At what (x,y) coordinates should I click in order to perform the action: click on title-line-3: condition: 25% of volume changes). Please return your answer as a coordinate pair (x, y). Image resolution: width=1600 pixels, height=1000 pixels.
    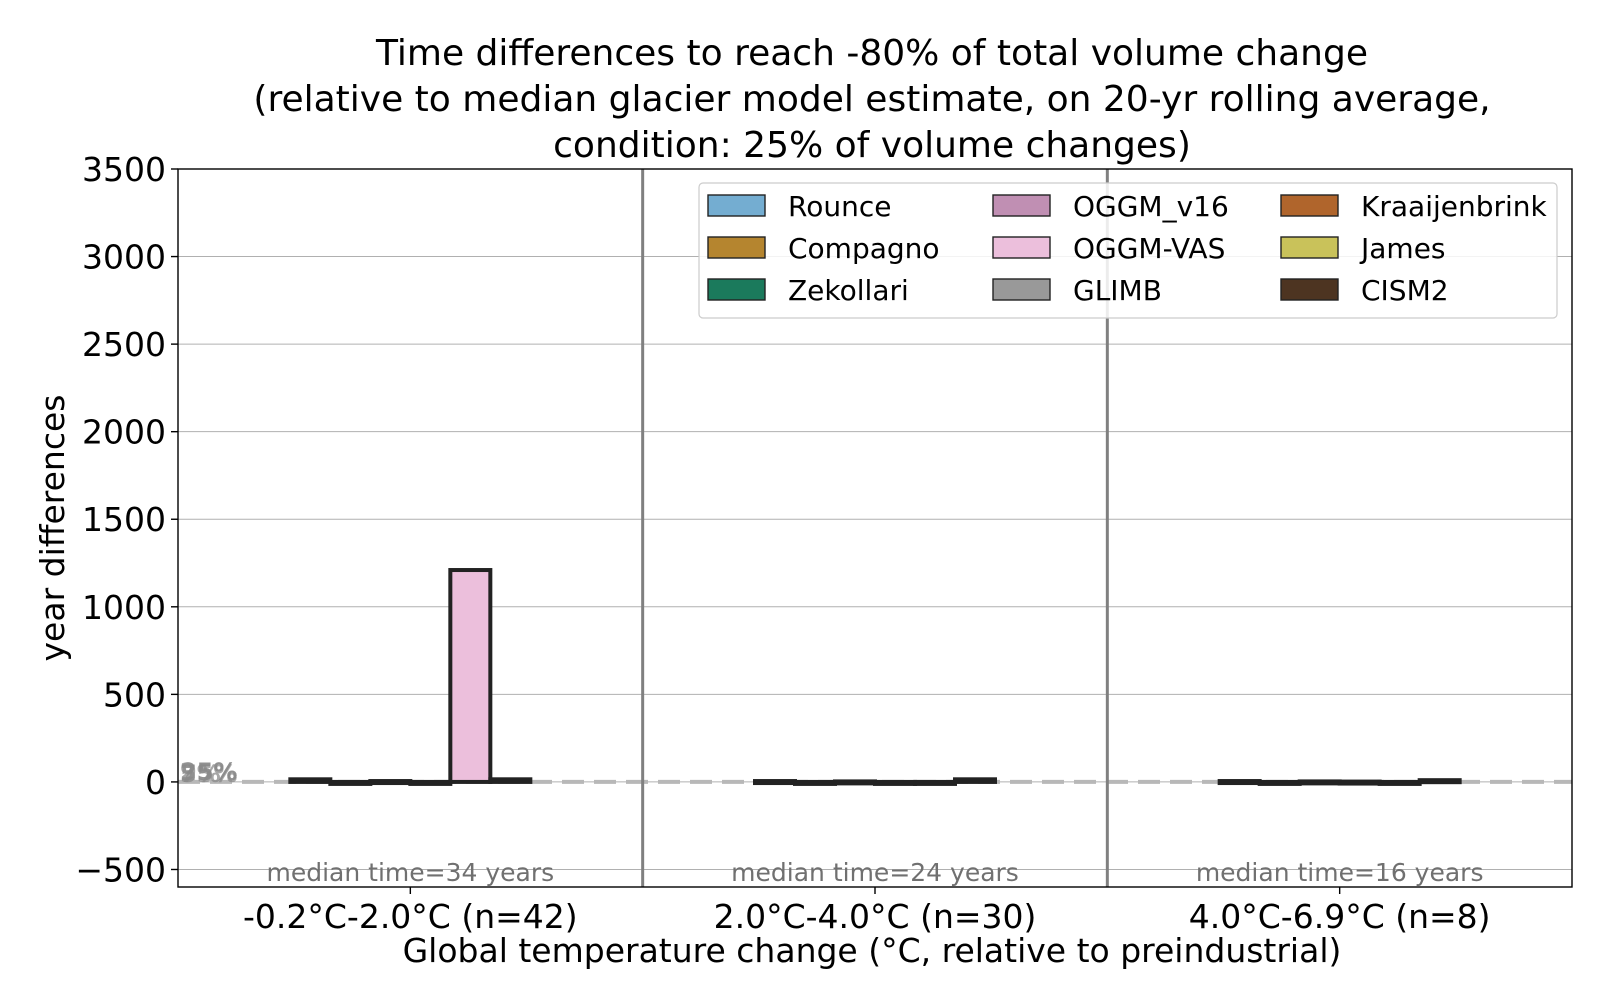
    Looking at the image, I should click on (872, 145).